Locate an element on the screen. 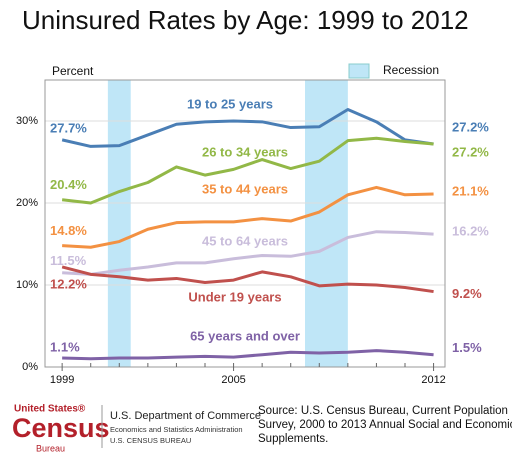 This screenshot has width=512, height=458. value-label: 11.5% is located at coordinates (68, 260).